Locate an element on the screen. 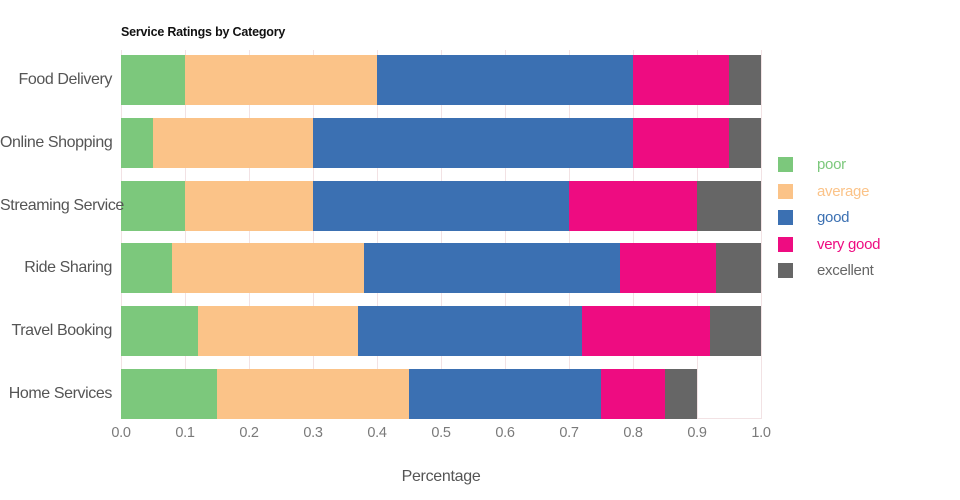 The width and height of the screenshot is (960, 500). x-tick-label: 0.6 is located at coordinates (505, 433).